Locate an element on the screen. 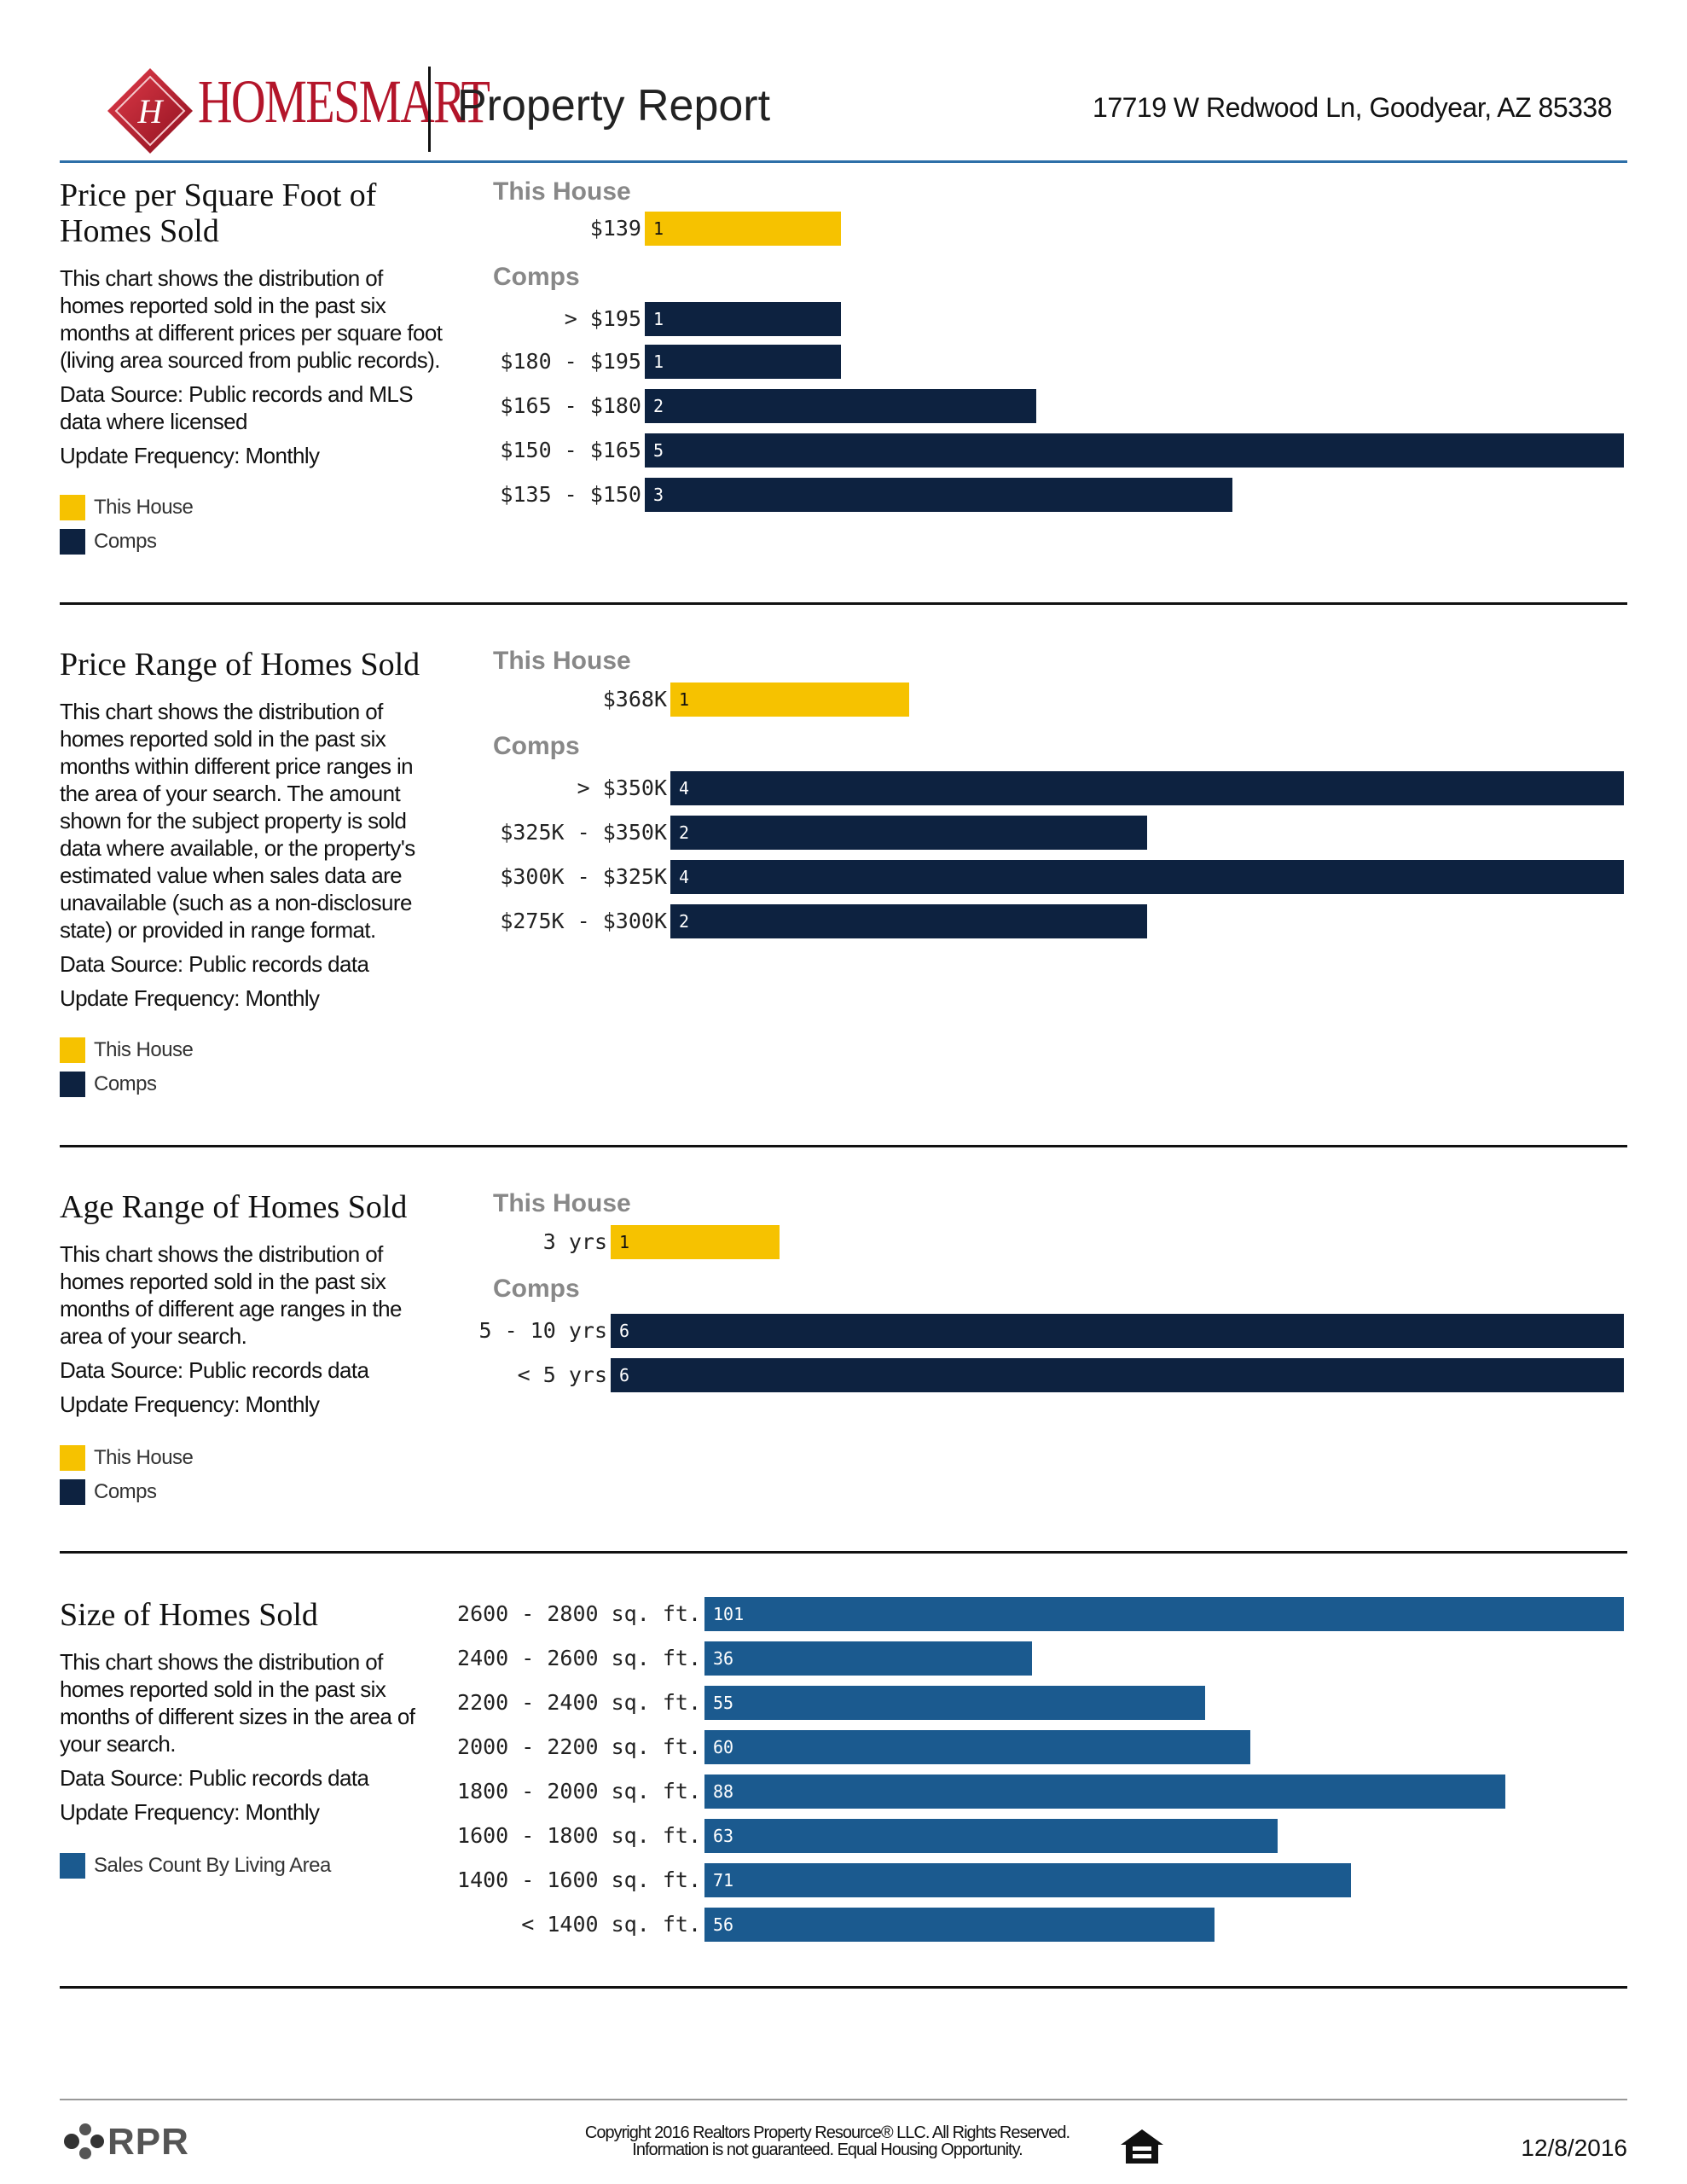 This screenshot has width=1687, height=2184. comps-label: 5 - 10 yrs is located at coordinates (542, 1330).